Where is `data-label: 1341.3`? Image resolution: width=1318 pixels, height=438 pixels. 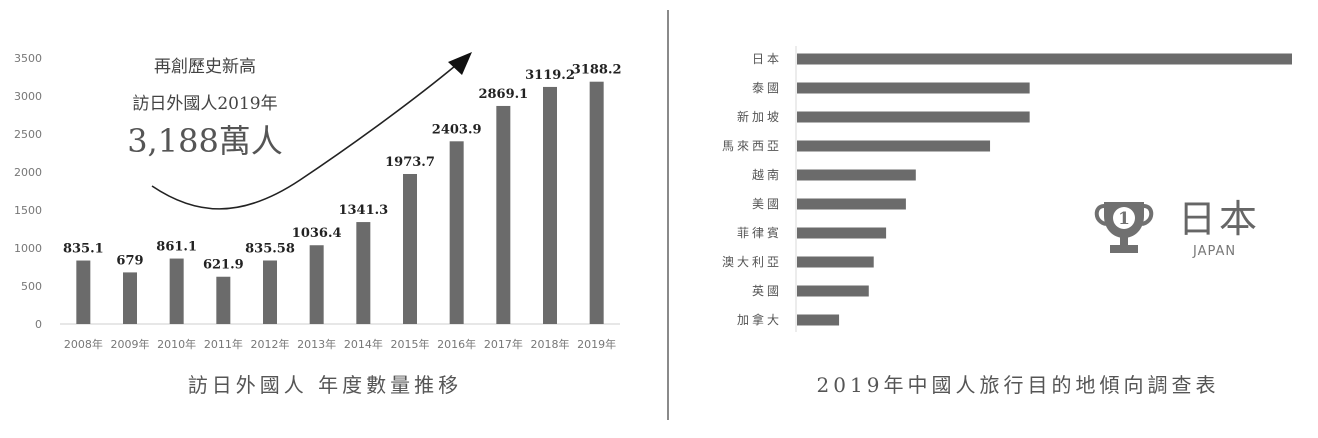
data-label: 1341.3 is located at coordinates (363, 210).